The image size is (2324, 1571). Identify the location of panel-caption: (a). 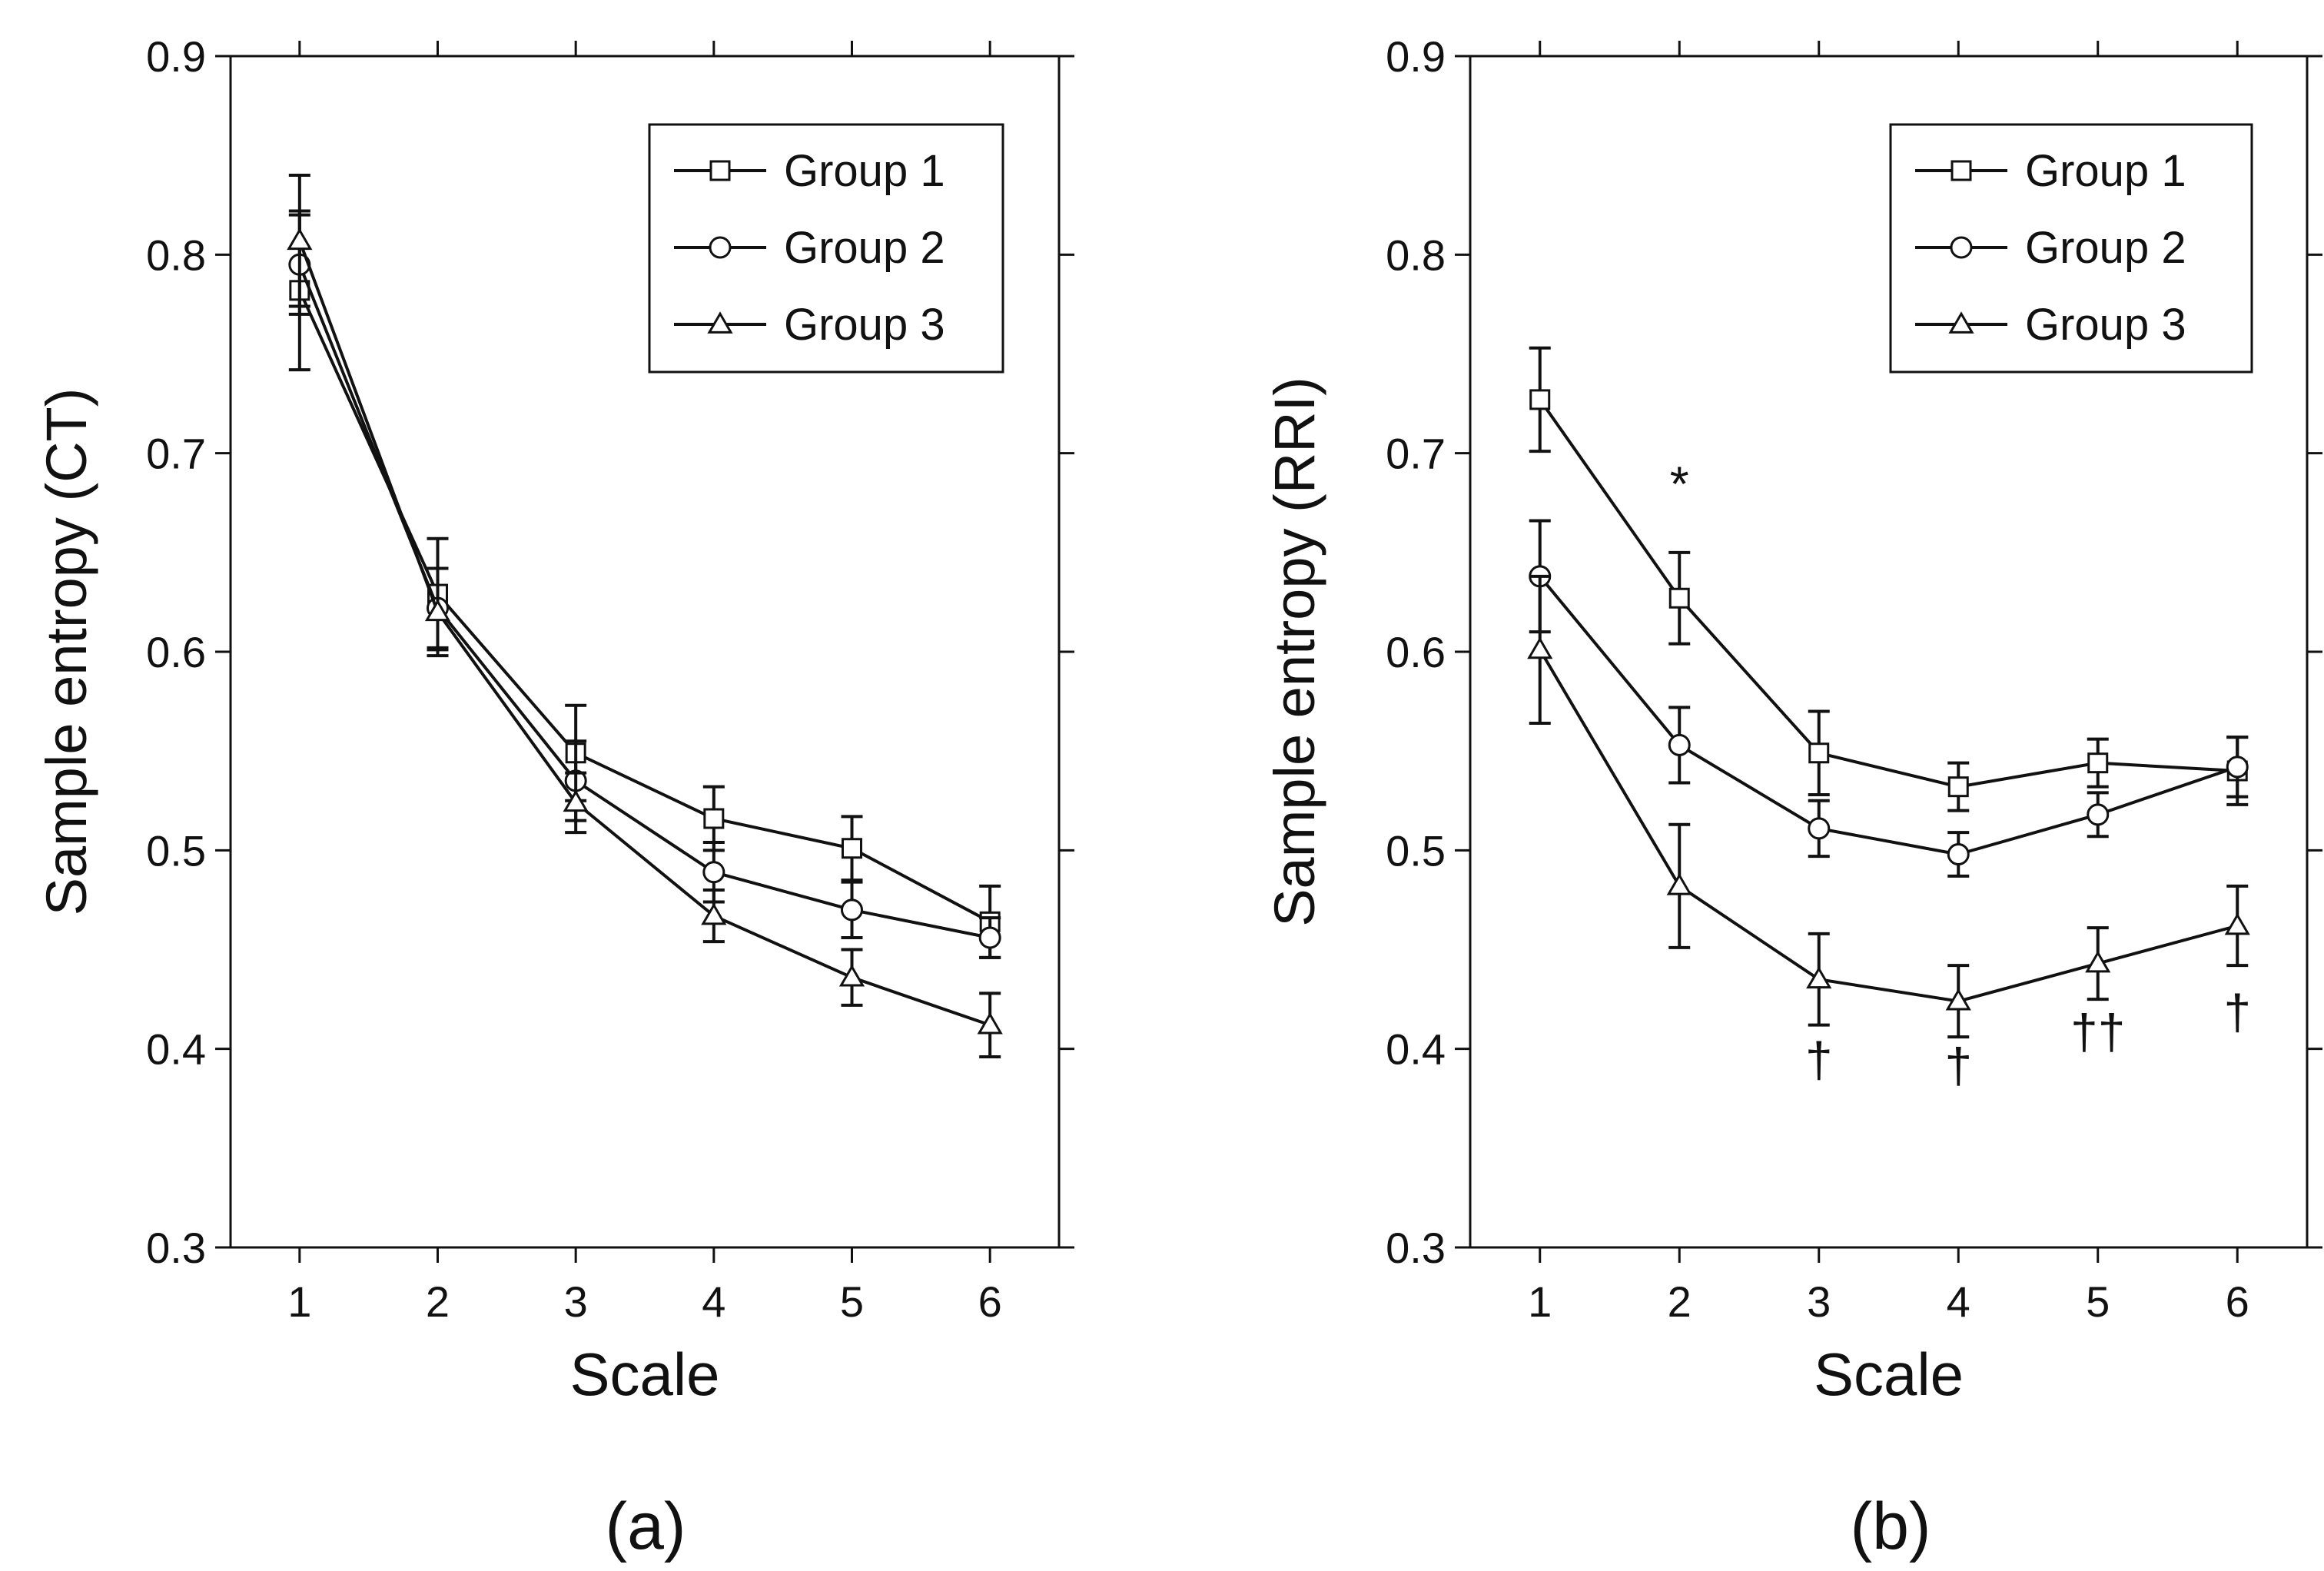
(645, 1527).